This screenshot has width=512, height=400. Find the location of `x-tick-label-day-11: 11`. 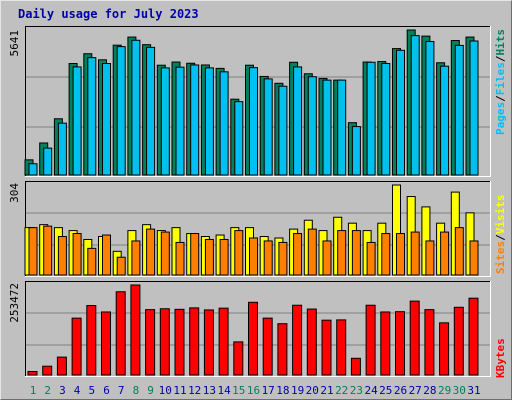

x-tick-label-day-11: 11 is located at coordinates (179, 390).